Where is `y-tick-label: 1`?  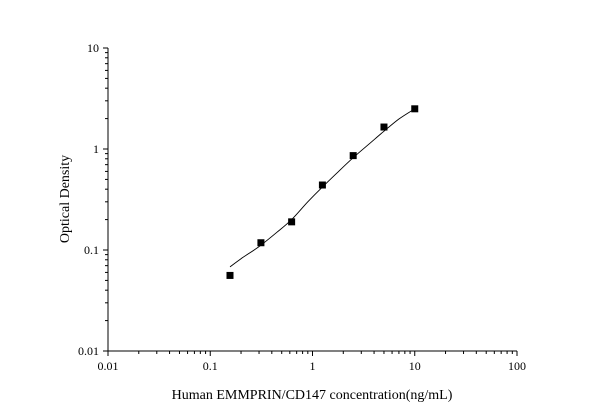 y-tick-label: 1 is located at coordinates (96, 149).